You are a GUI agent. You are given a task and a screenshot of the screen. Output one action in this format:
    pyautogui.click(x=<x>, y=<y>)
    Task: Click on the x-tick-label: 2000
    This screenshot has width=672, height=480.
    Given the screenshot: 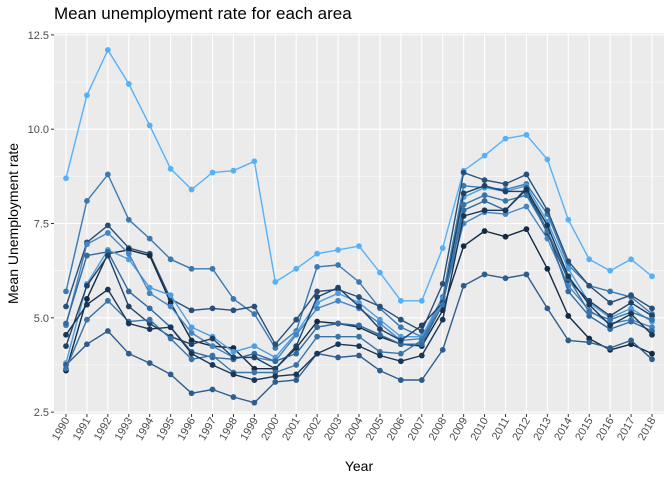 What is the action you would take?
    pyautogui.click(x=270, y=429)
    